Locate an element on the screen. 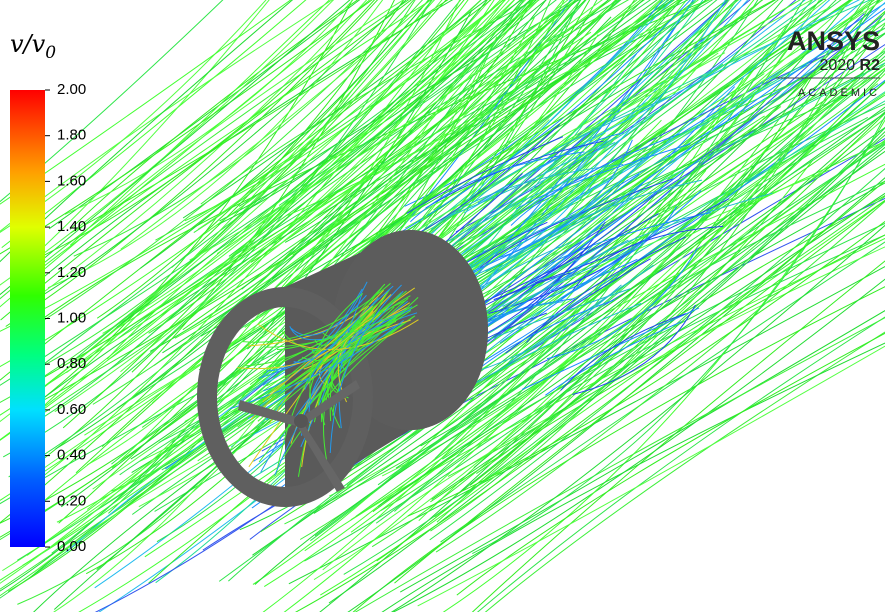 Image resolution: width=885 pixels, height=612 pixels. tick-label: 1.80 is located at coordinates (71, 135).